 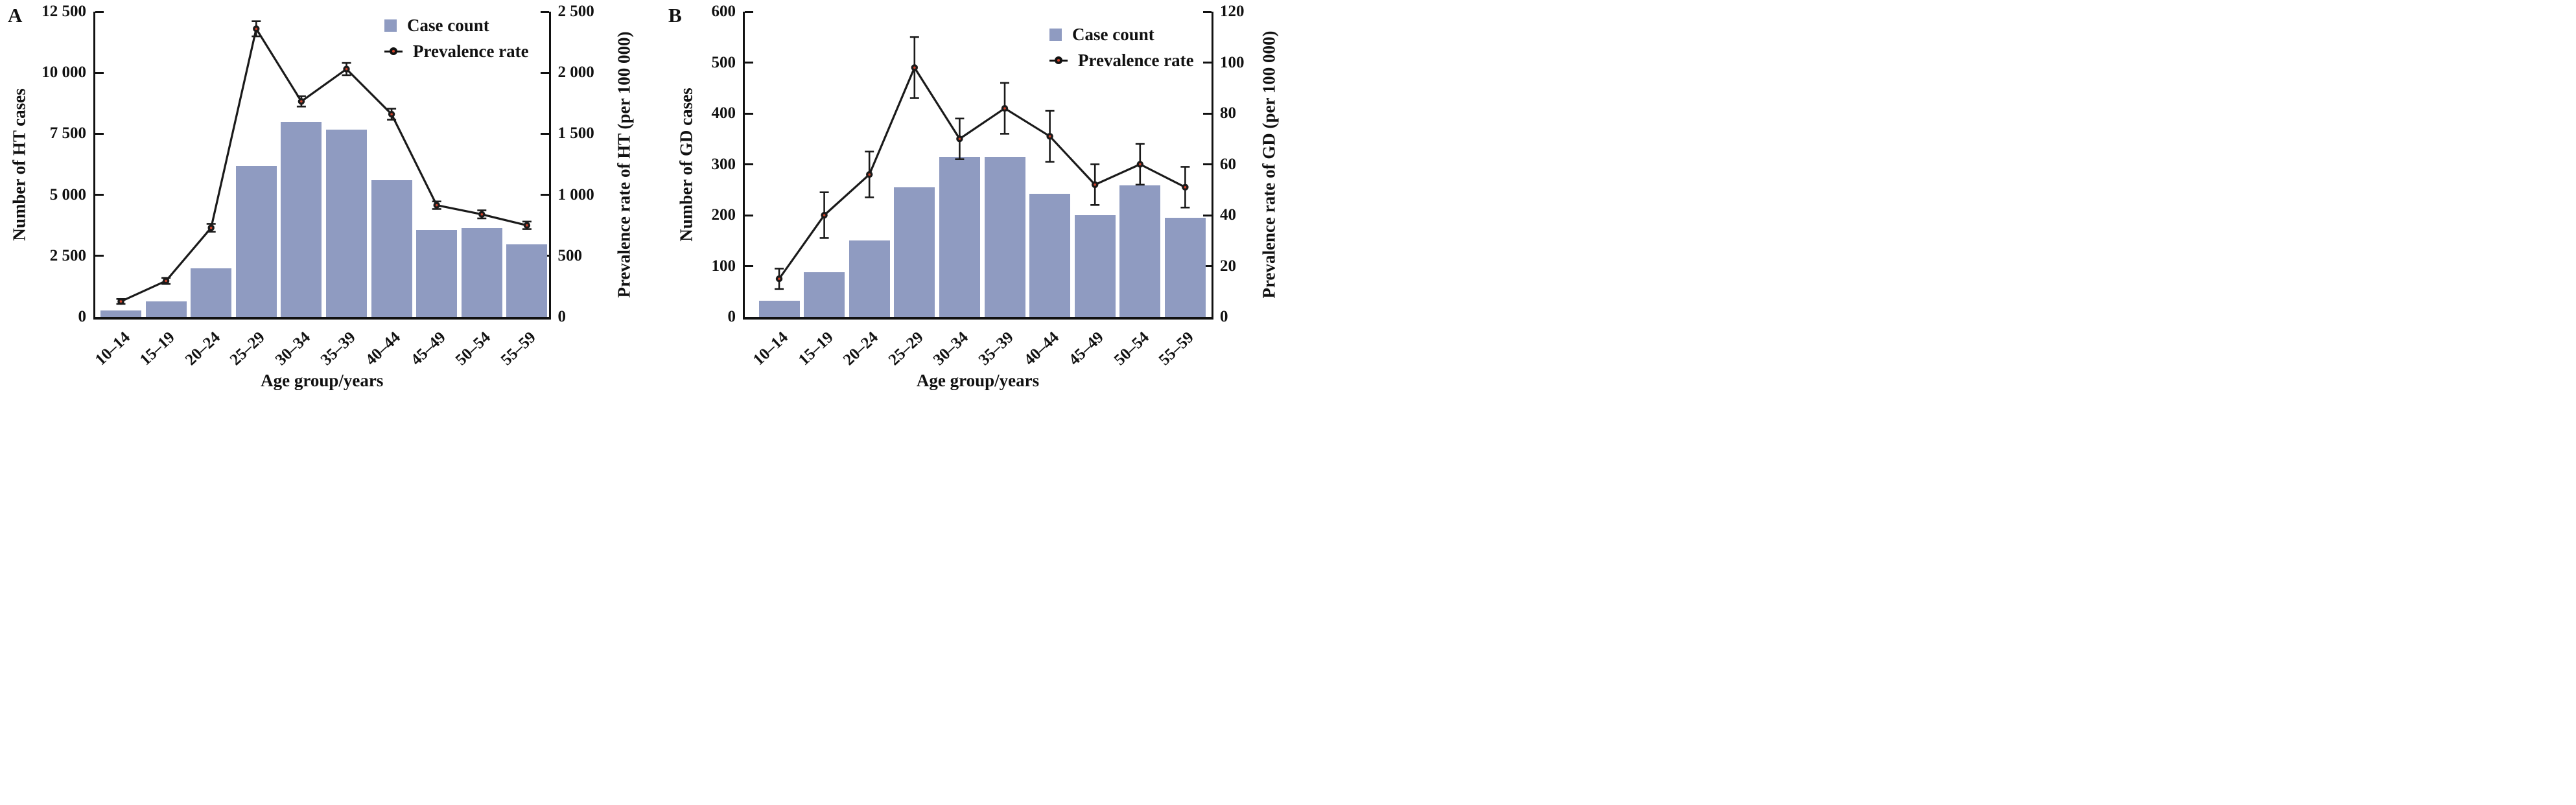 I want to click on bar-55–59, so click(x=1185, y=267).